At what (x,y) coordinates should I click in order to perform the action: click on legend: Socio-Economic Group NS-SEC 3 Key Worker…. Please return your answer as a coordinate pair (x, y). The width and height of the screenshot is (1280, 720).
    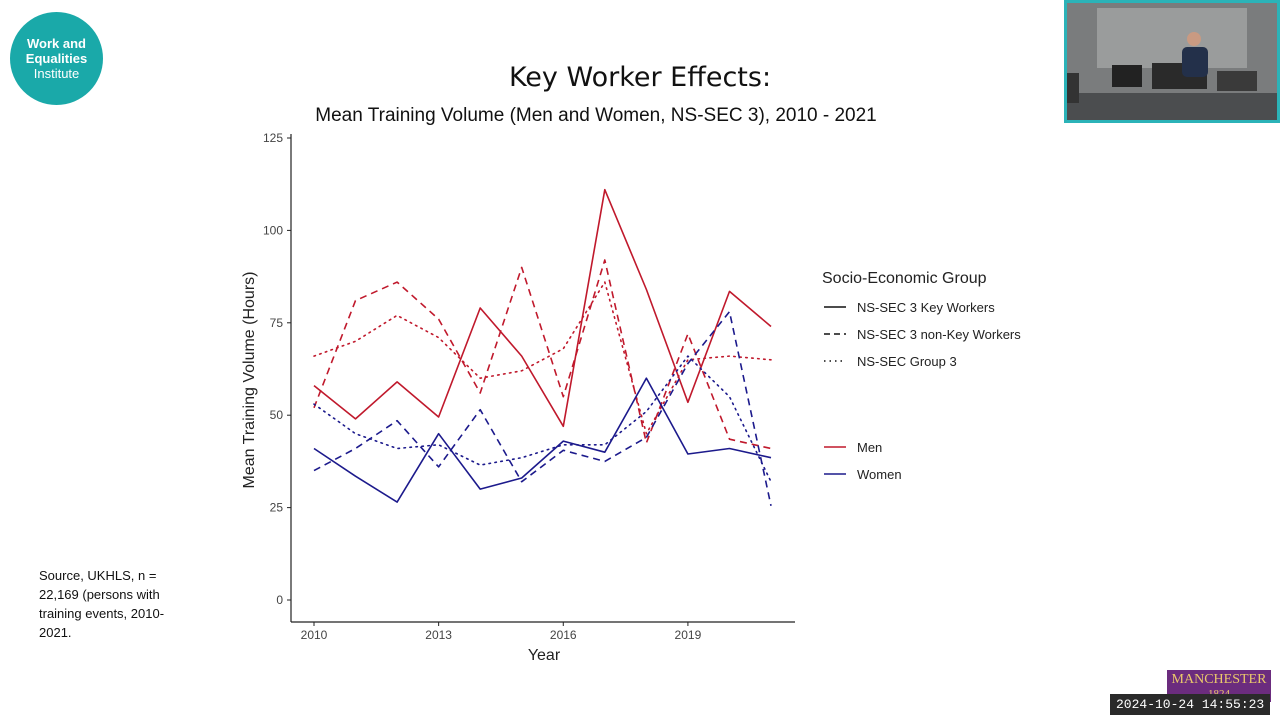
    Looking at the image, I should click on (921, 376).